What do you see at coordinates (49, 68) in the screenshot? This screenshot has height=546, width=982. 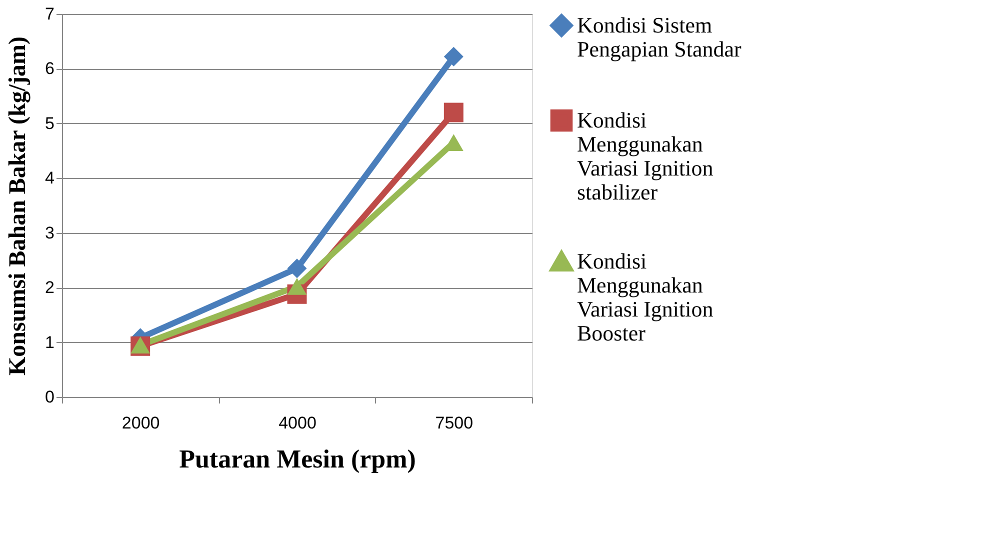 I see `y-tick-label: 6` at bounding box center [49, 68].